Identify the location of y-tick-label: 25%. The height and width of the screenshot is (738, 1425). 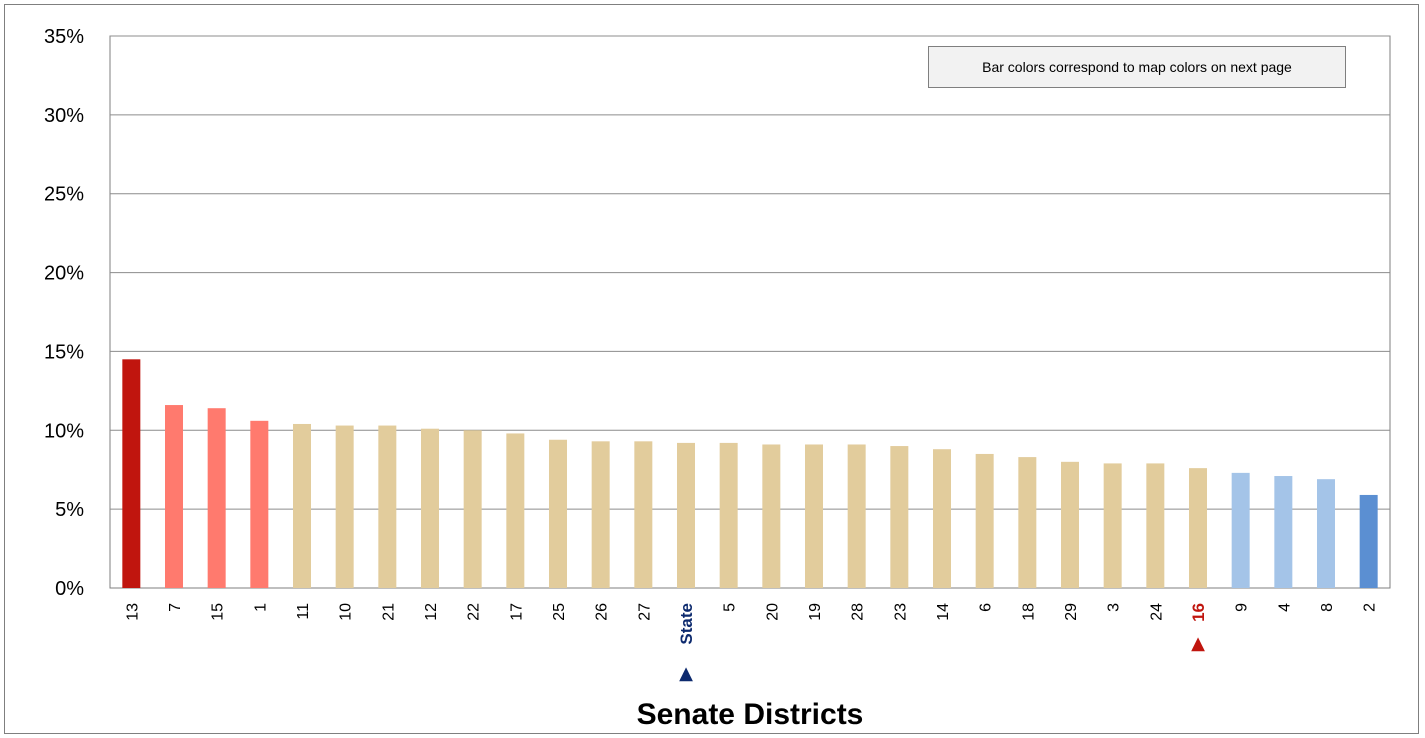
(64, 195).